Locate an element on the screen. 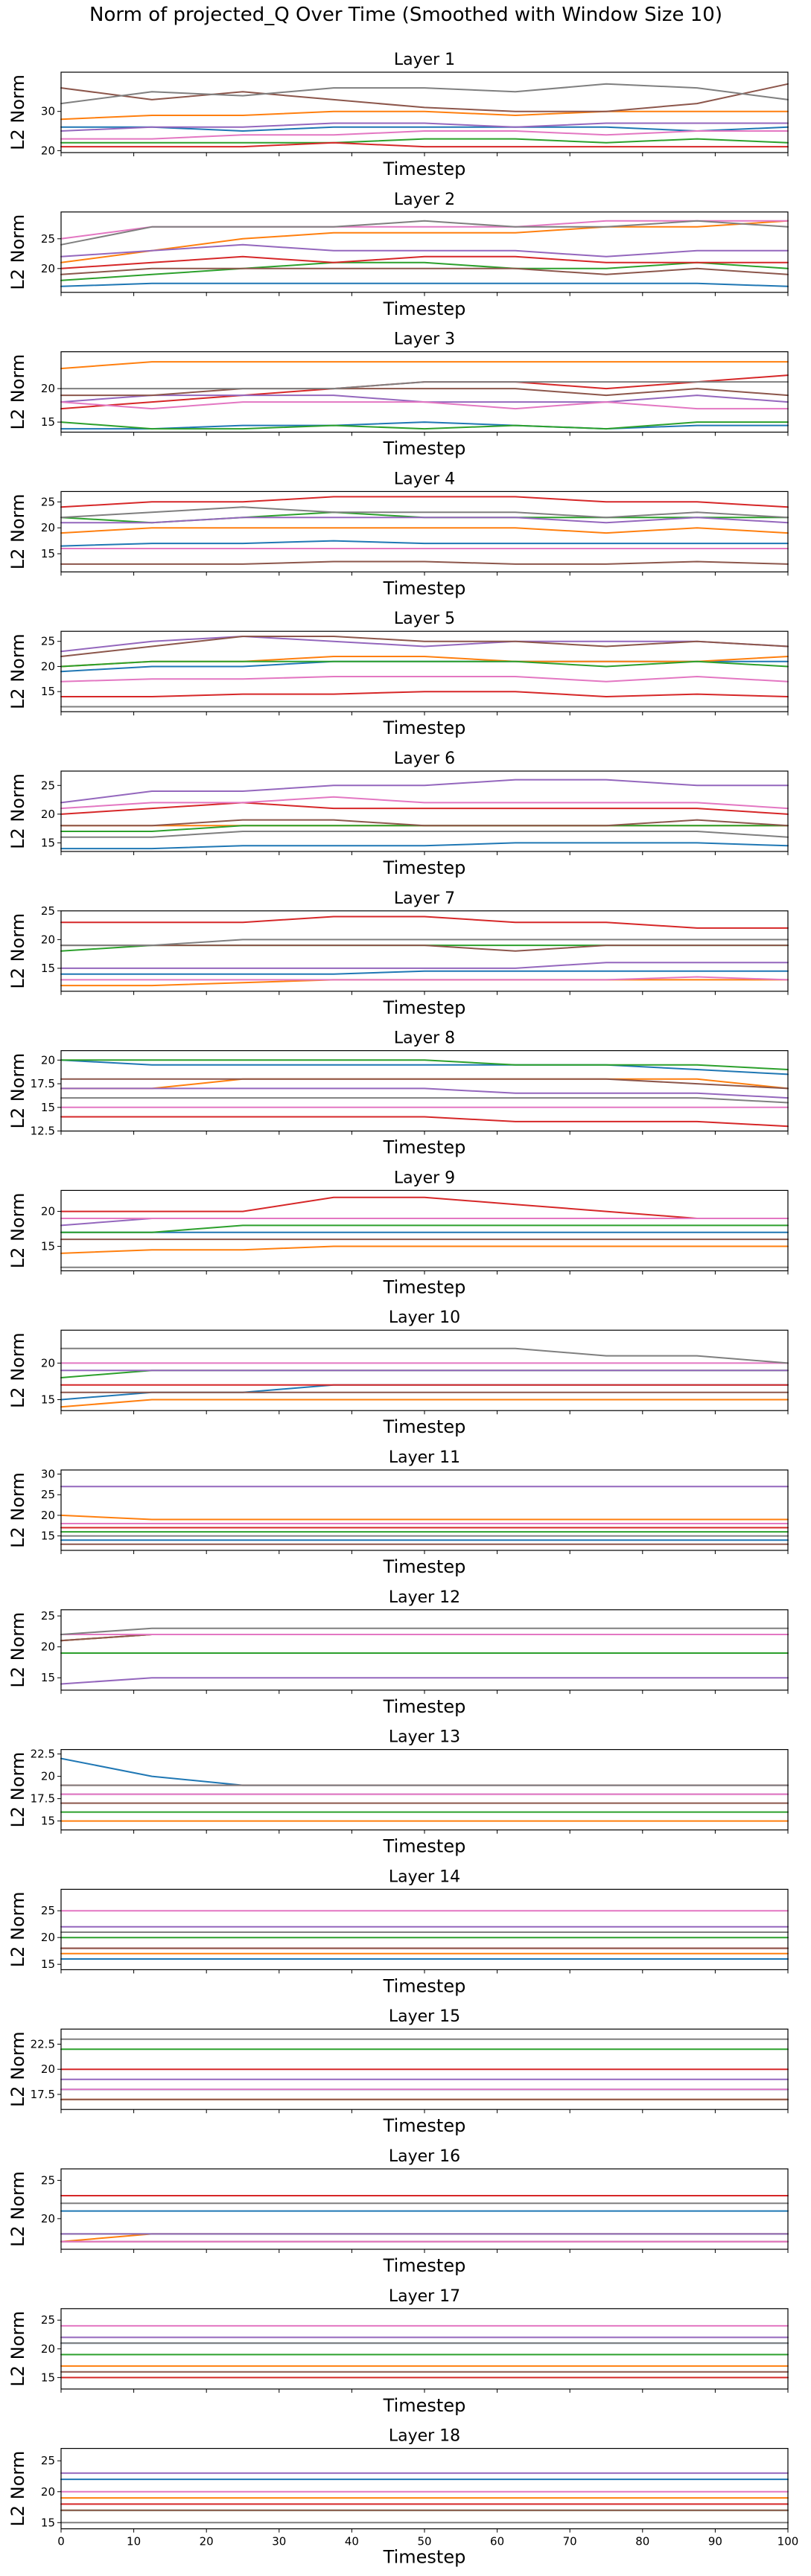  y-tick-label: 30 is located at coordinates (48, 1474).